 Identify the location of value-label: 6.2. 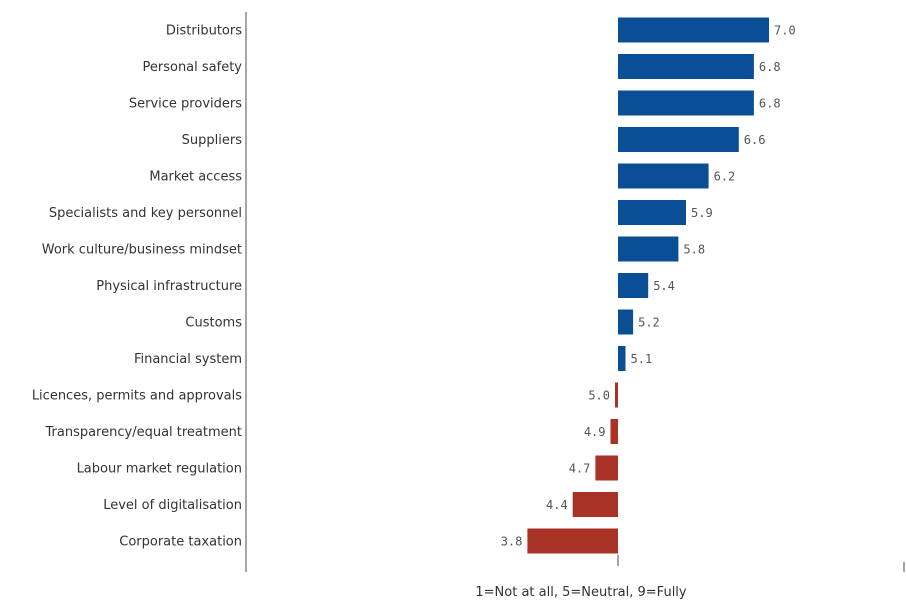
(725, 177).